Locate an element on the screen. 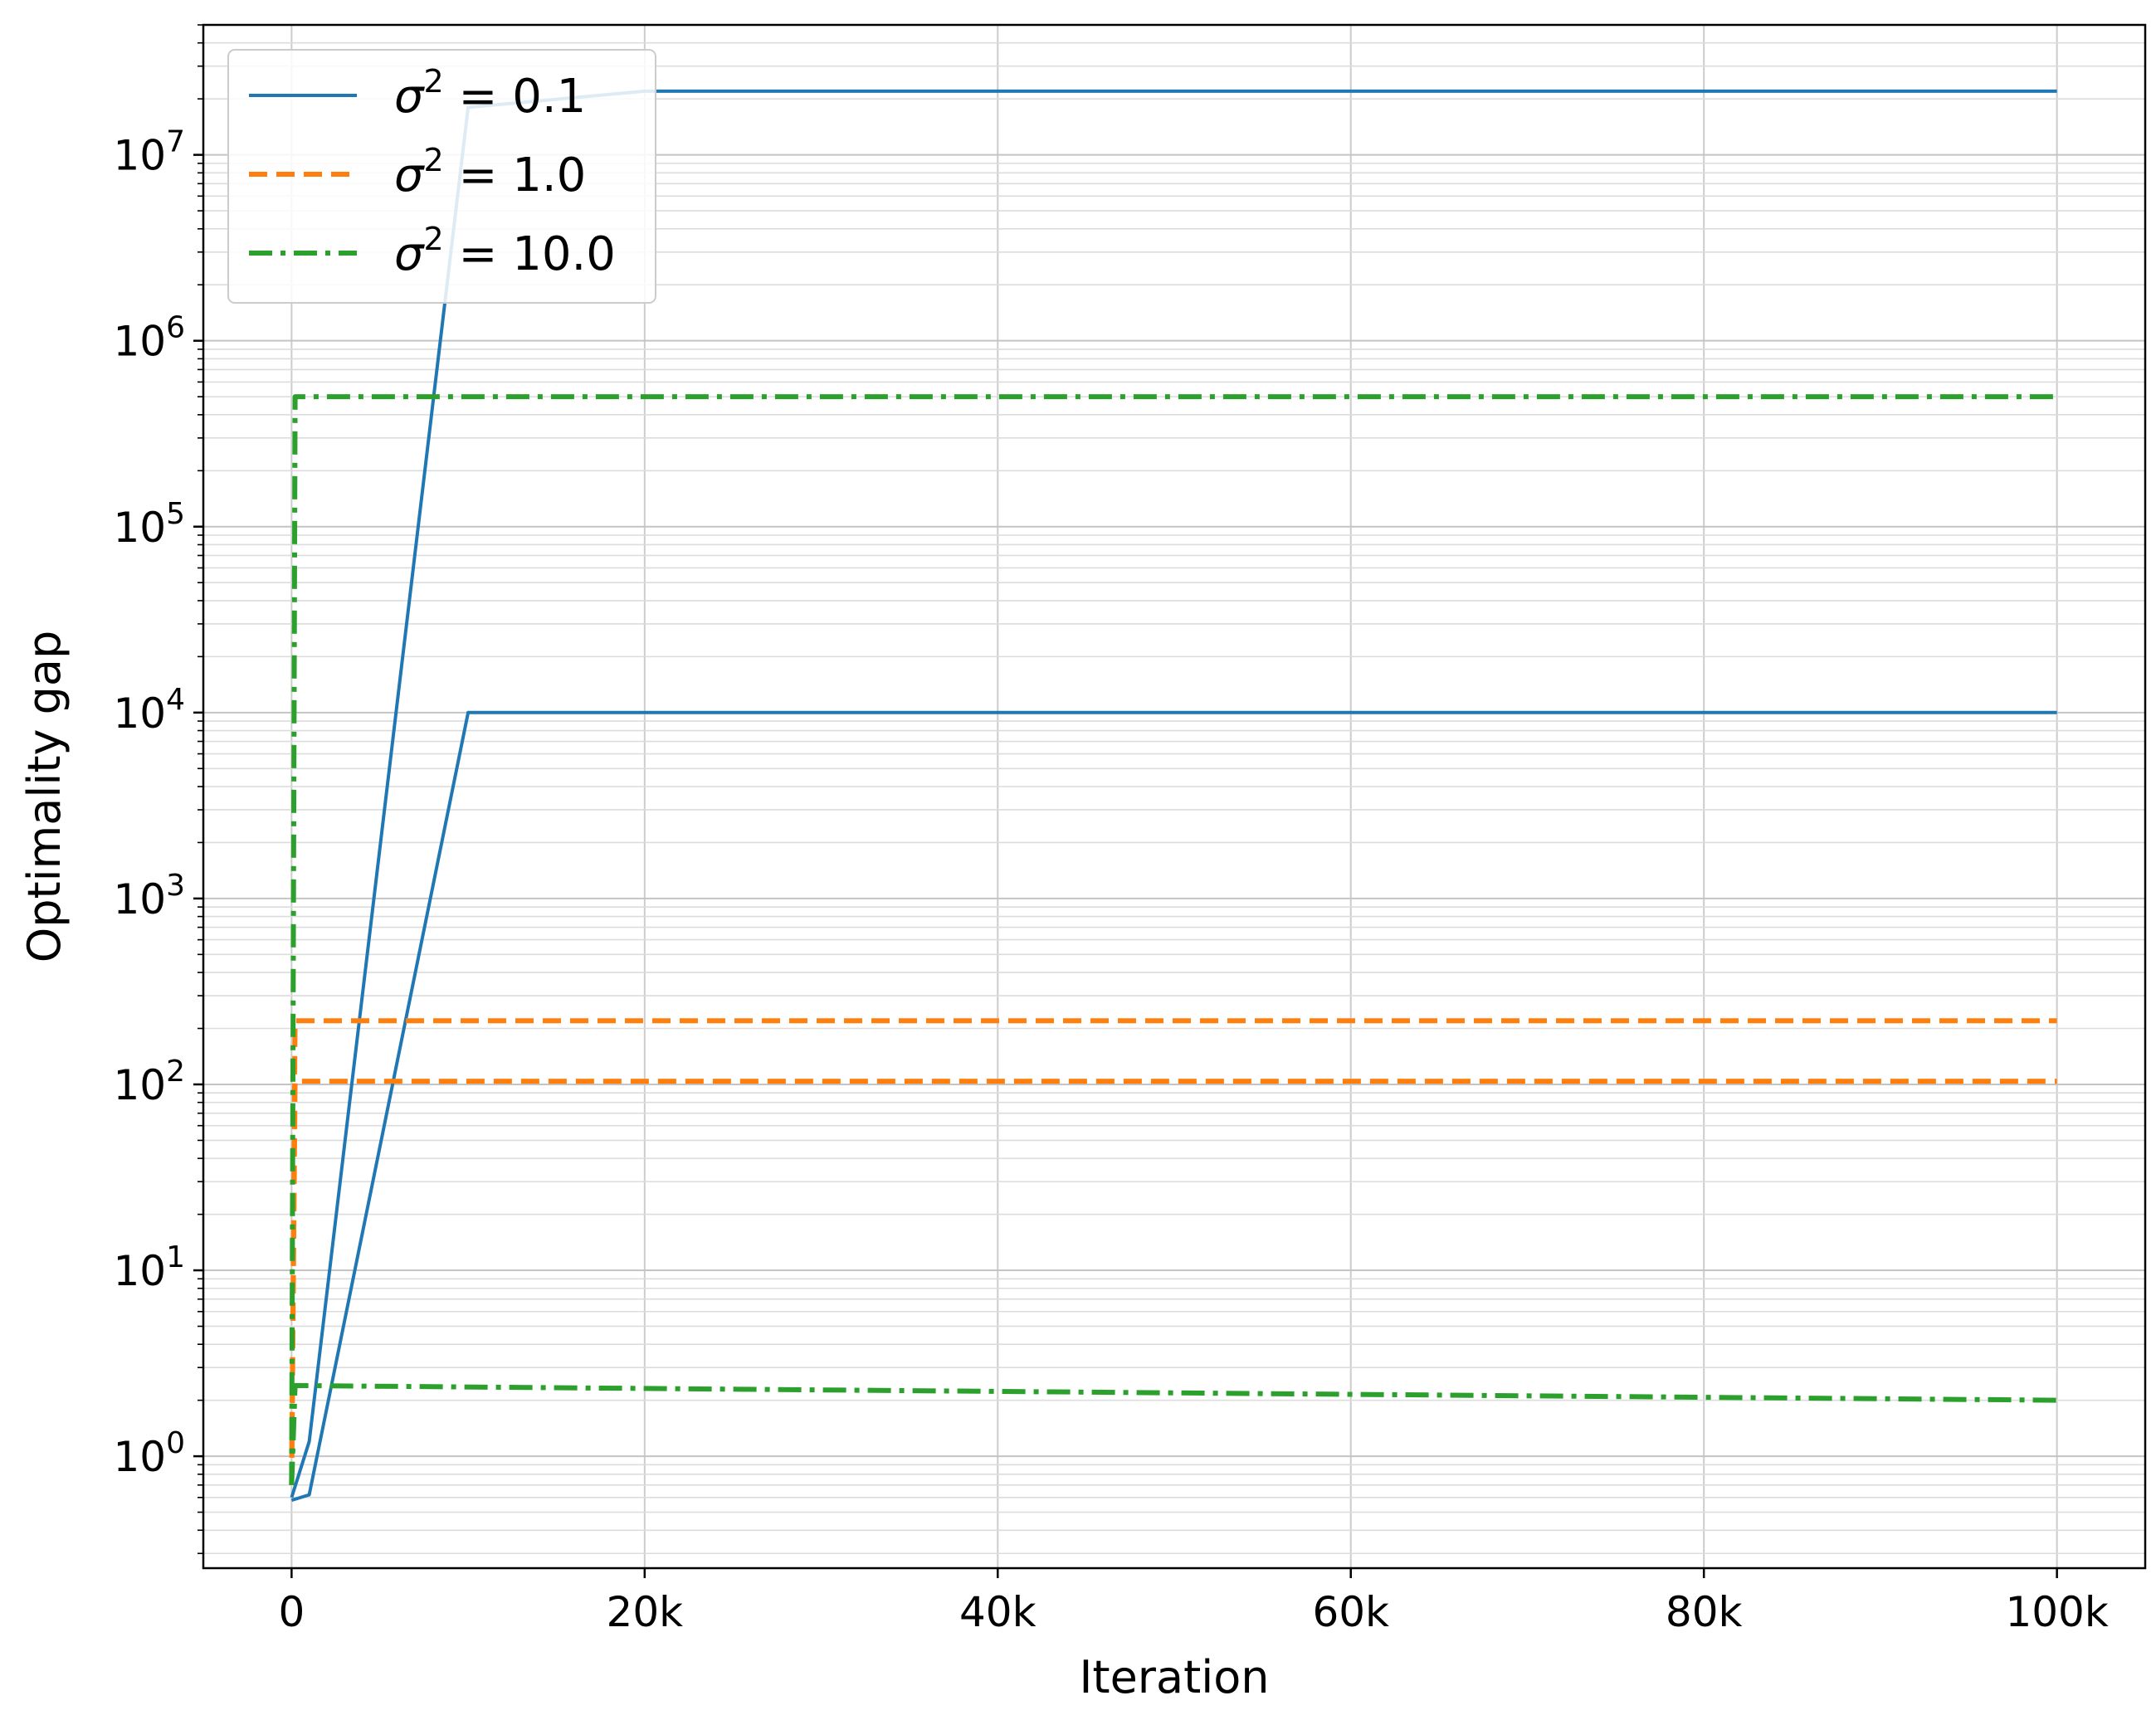 The height and width of the screenshot is (1720, 2156). x-tick-label: 0 is located at coordinates (291, 1612).